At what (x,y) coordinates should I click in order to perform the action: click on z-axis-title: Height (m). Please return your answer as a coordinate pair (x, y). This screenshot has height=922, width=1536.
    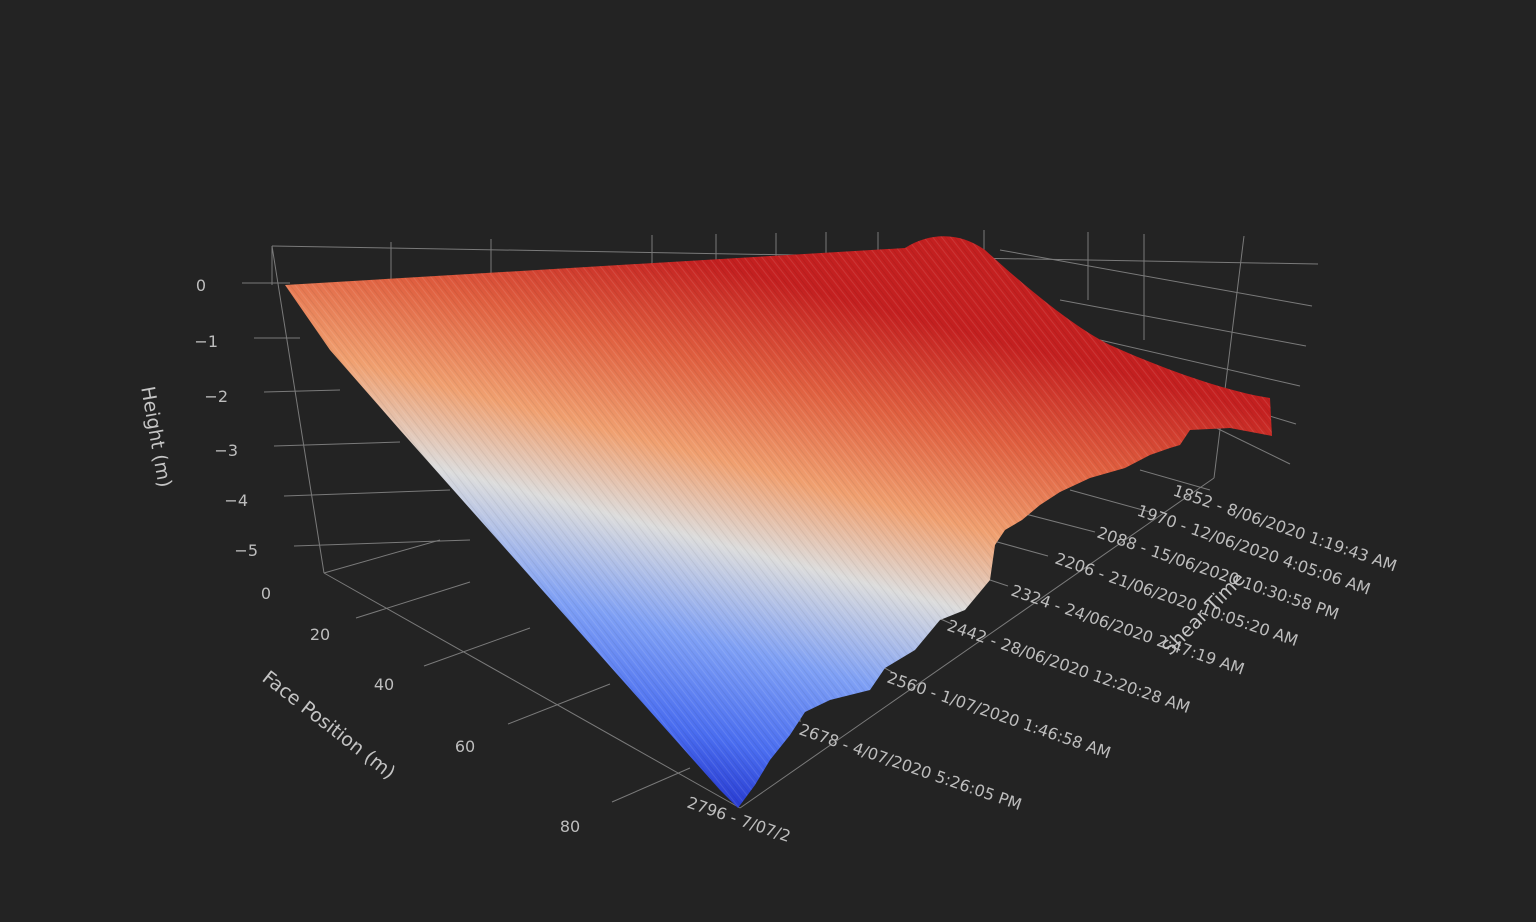
    Looking at the image, I should click on (155, 437).